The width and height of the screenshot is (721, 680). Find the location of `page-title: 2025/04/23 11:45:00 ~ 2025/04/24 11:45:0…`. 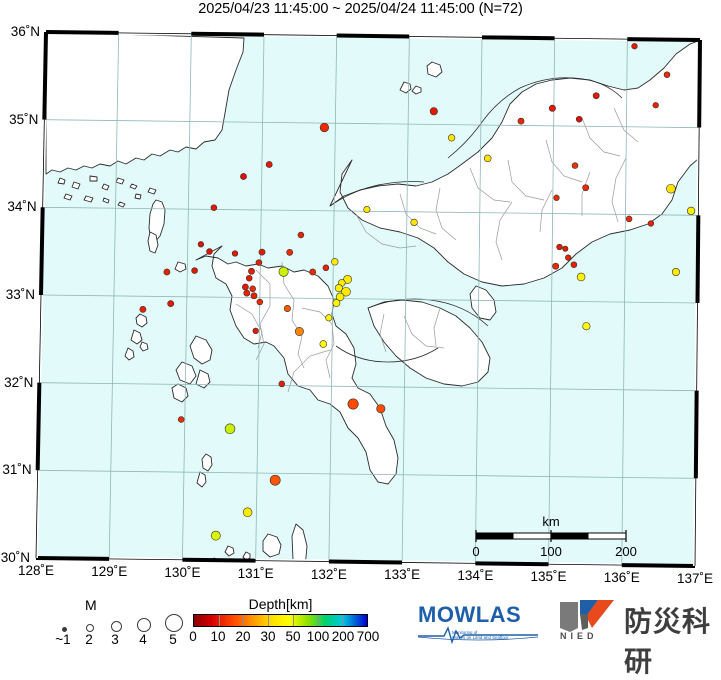

page-title: 2025/04/23 11:45:00 ~ 2025/04/24 11:45:0… is located at coordinates (360, 9).